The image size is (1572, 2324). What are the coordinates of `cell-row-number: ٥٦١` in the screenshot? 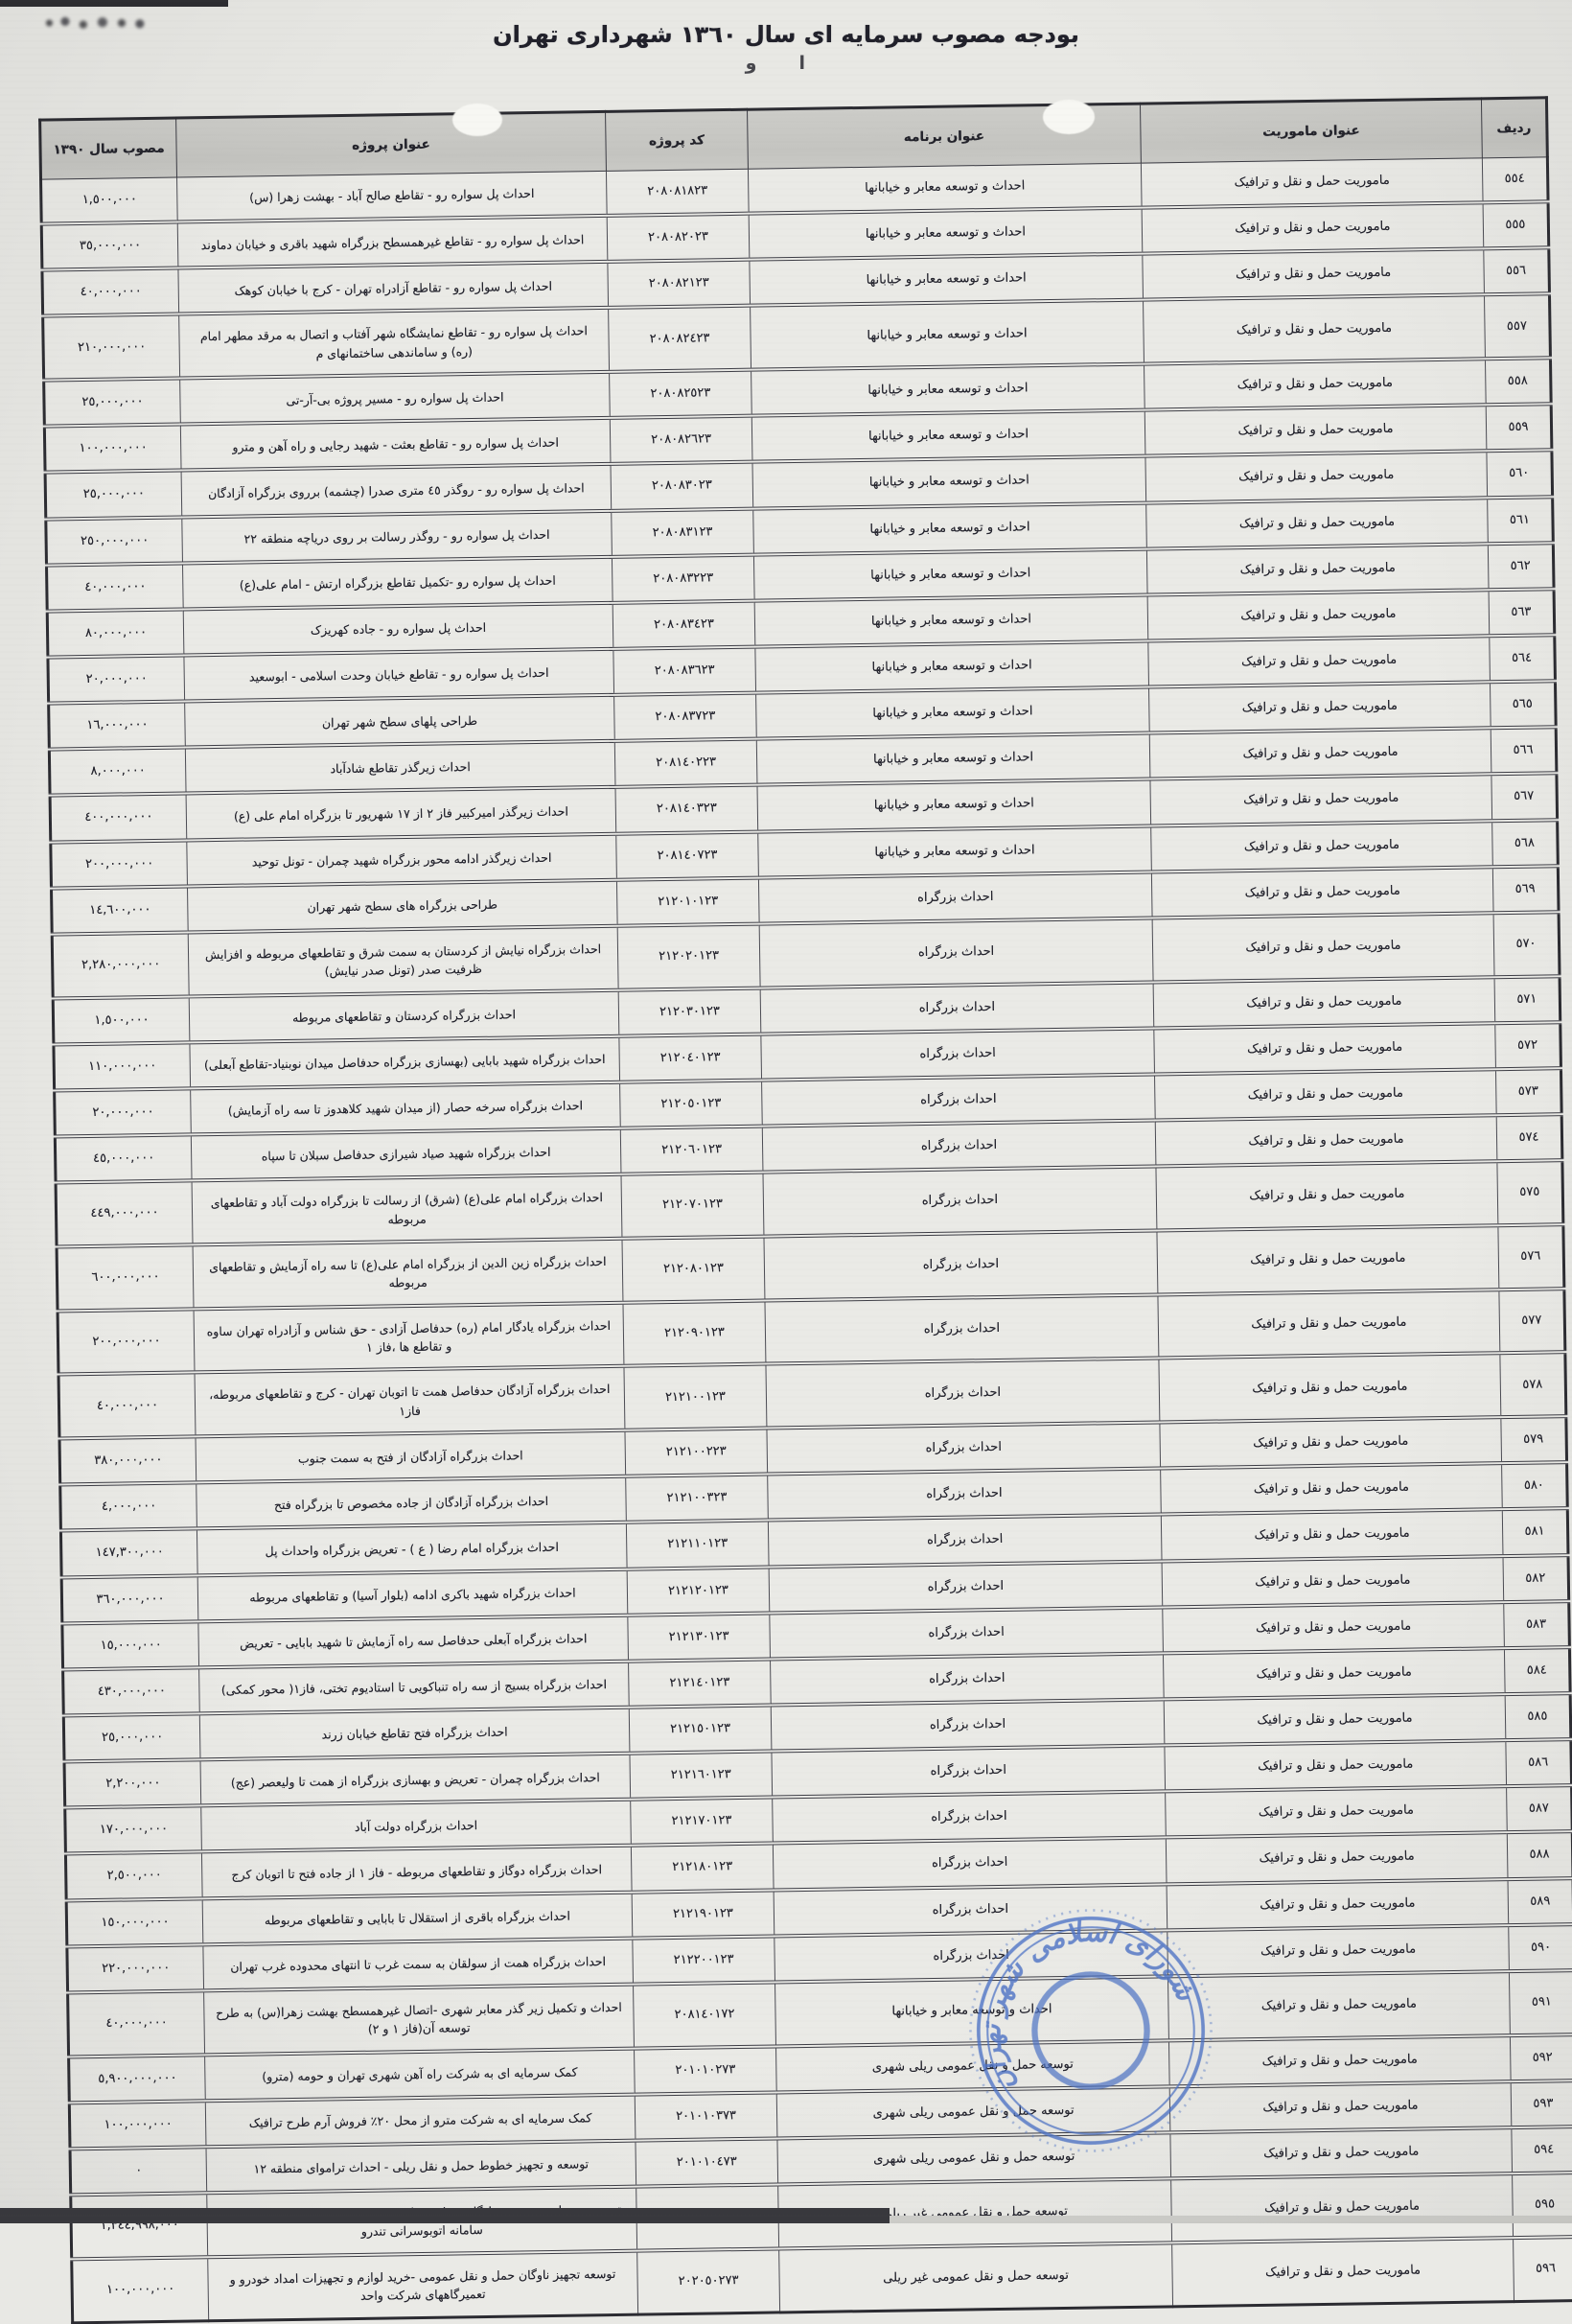 It's located at (1521, 520).